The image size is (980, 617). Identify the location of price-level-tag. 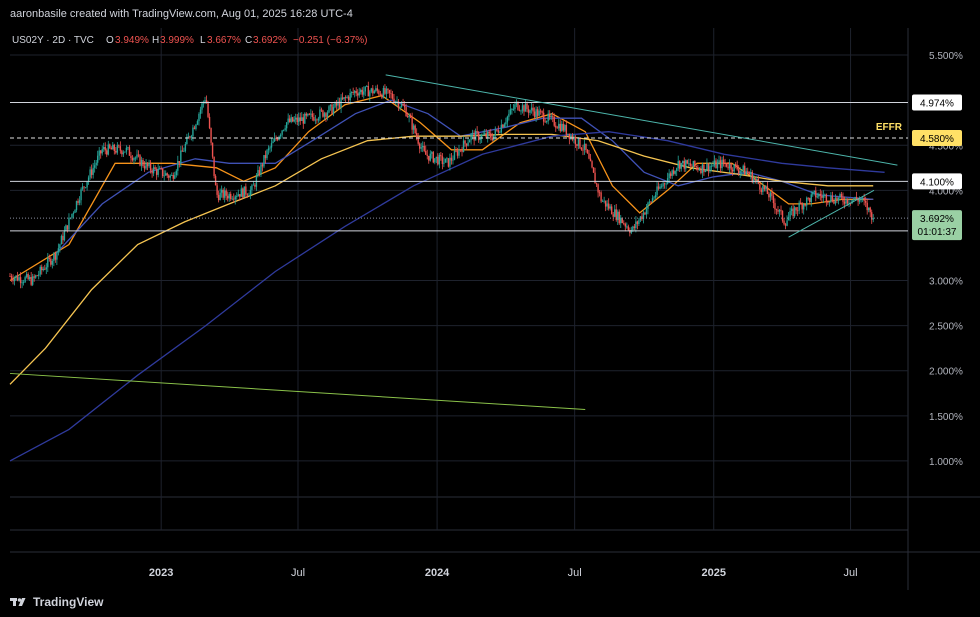
(937, 138).